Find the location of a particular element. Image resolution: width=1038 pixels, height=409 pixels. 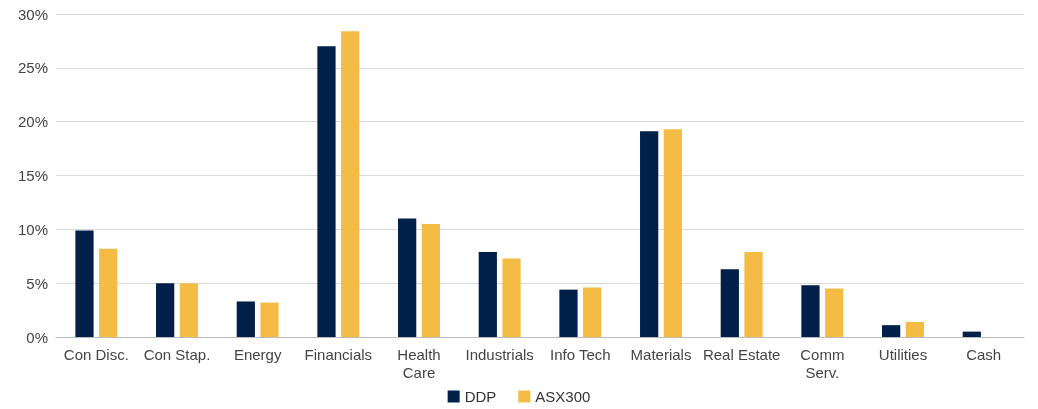

x-tick-label: Comm Serv. is located at coordinates (822, 363).